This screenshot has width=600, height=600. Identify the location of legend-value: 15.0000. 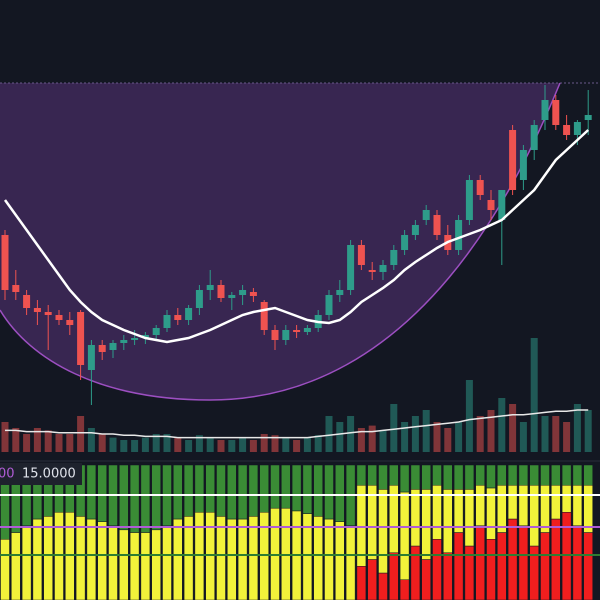
(49, 474).